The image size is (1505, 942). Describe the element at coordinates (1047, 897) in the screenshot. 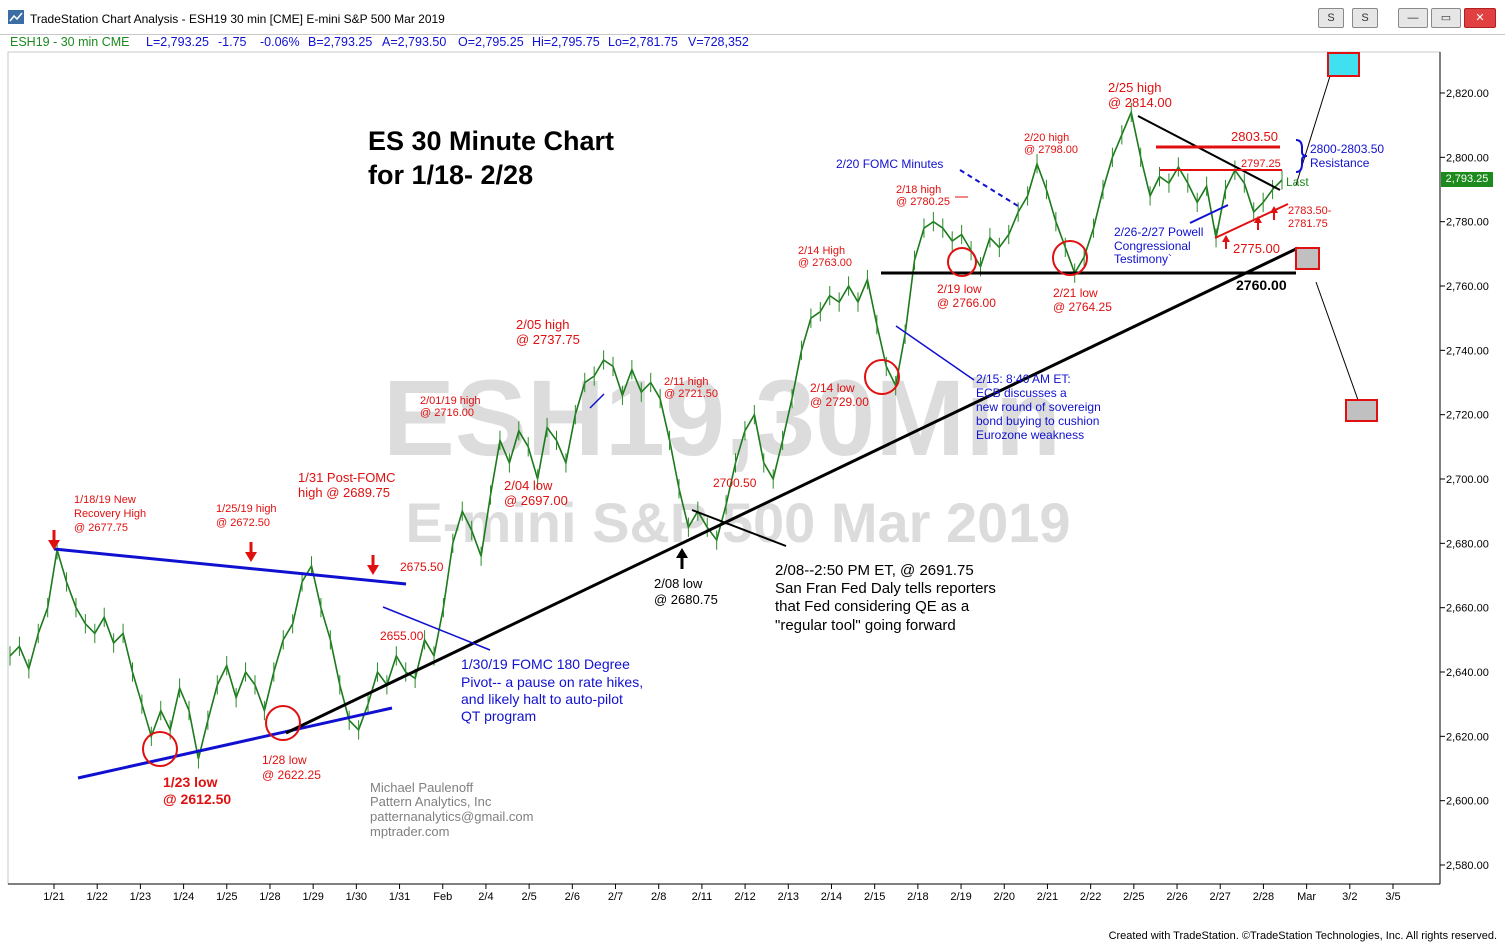

I see `x-tick-label: 2/21` at that location.